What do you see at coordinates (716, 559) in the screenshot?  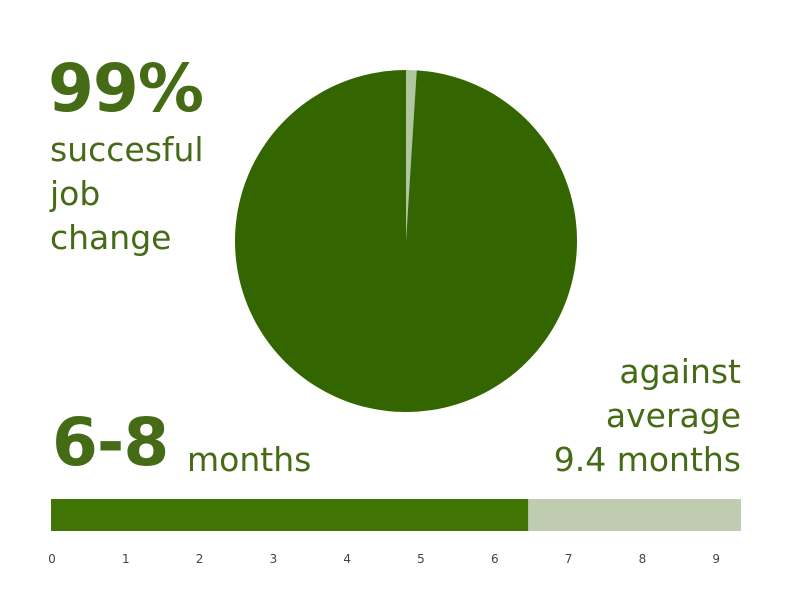 I see `x-tick-label: 9` at bounding box center [716, 559].